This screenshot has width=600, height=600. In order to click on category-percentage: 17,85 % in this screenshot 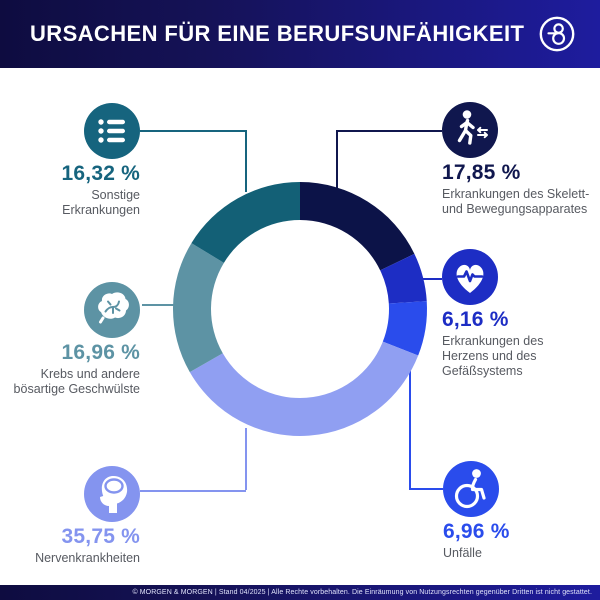, I will do `click(481, 172)`.